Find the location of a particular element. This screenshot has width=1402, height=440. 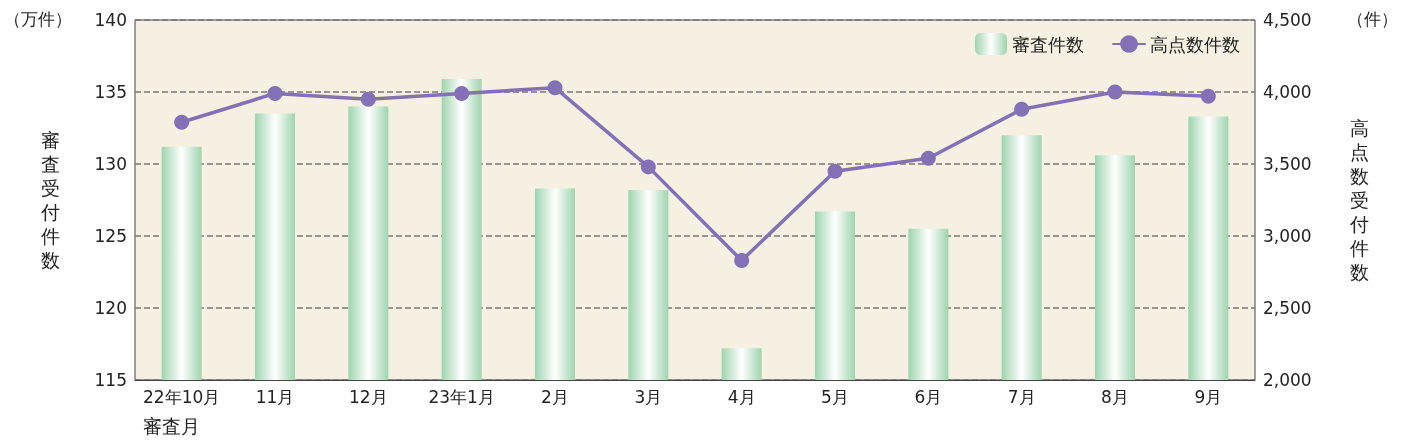

y2-tick-label: 2,000 is located at coordinates (1287, 380).